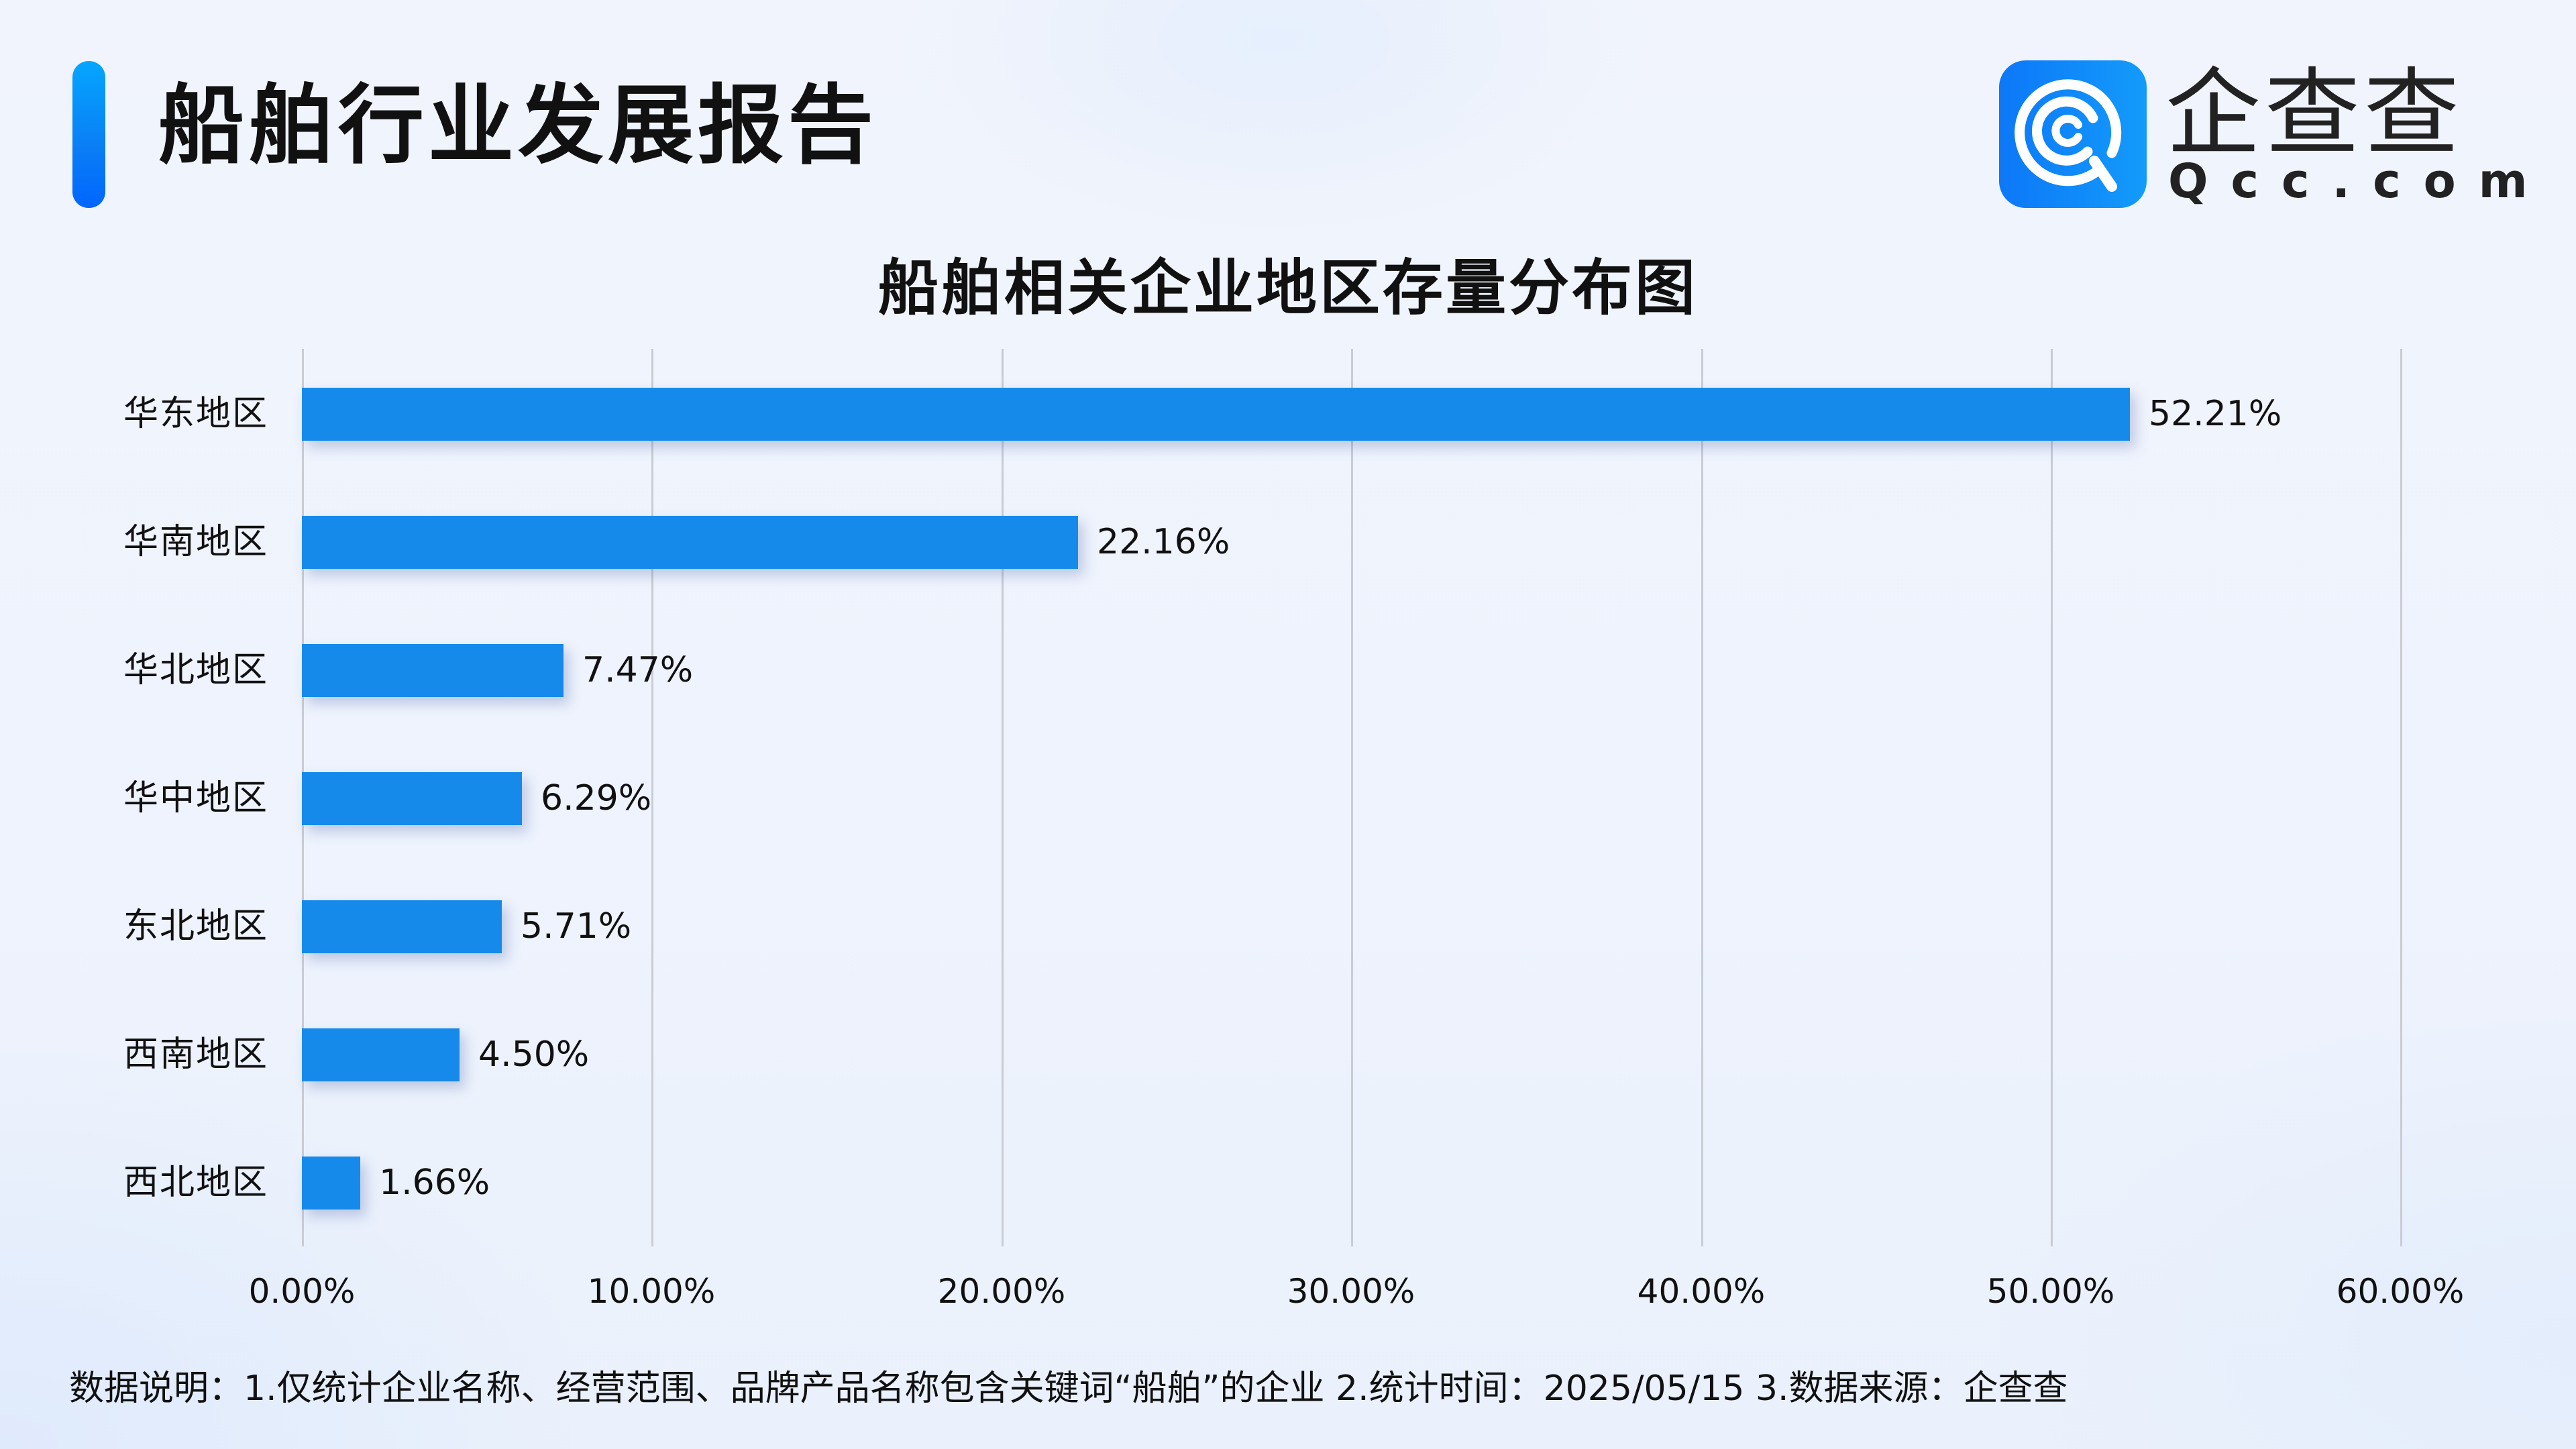 This screenshot has height=1449, width=2576. What do you see at coordinates (1163, 542) in the screenshot?
I see `value-label: 22.16%` at bounding box center [1163, 542].